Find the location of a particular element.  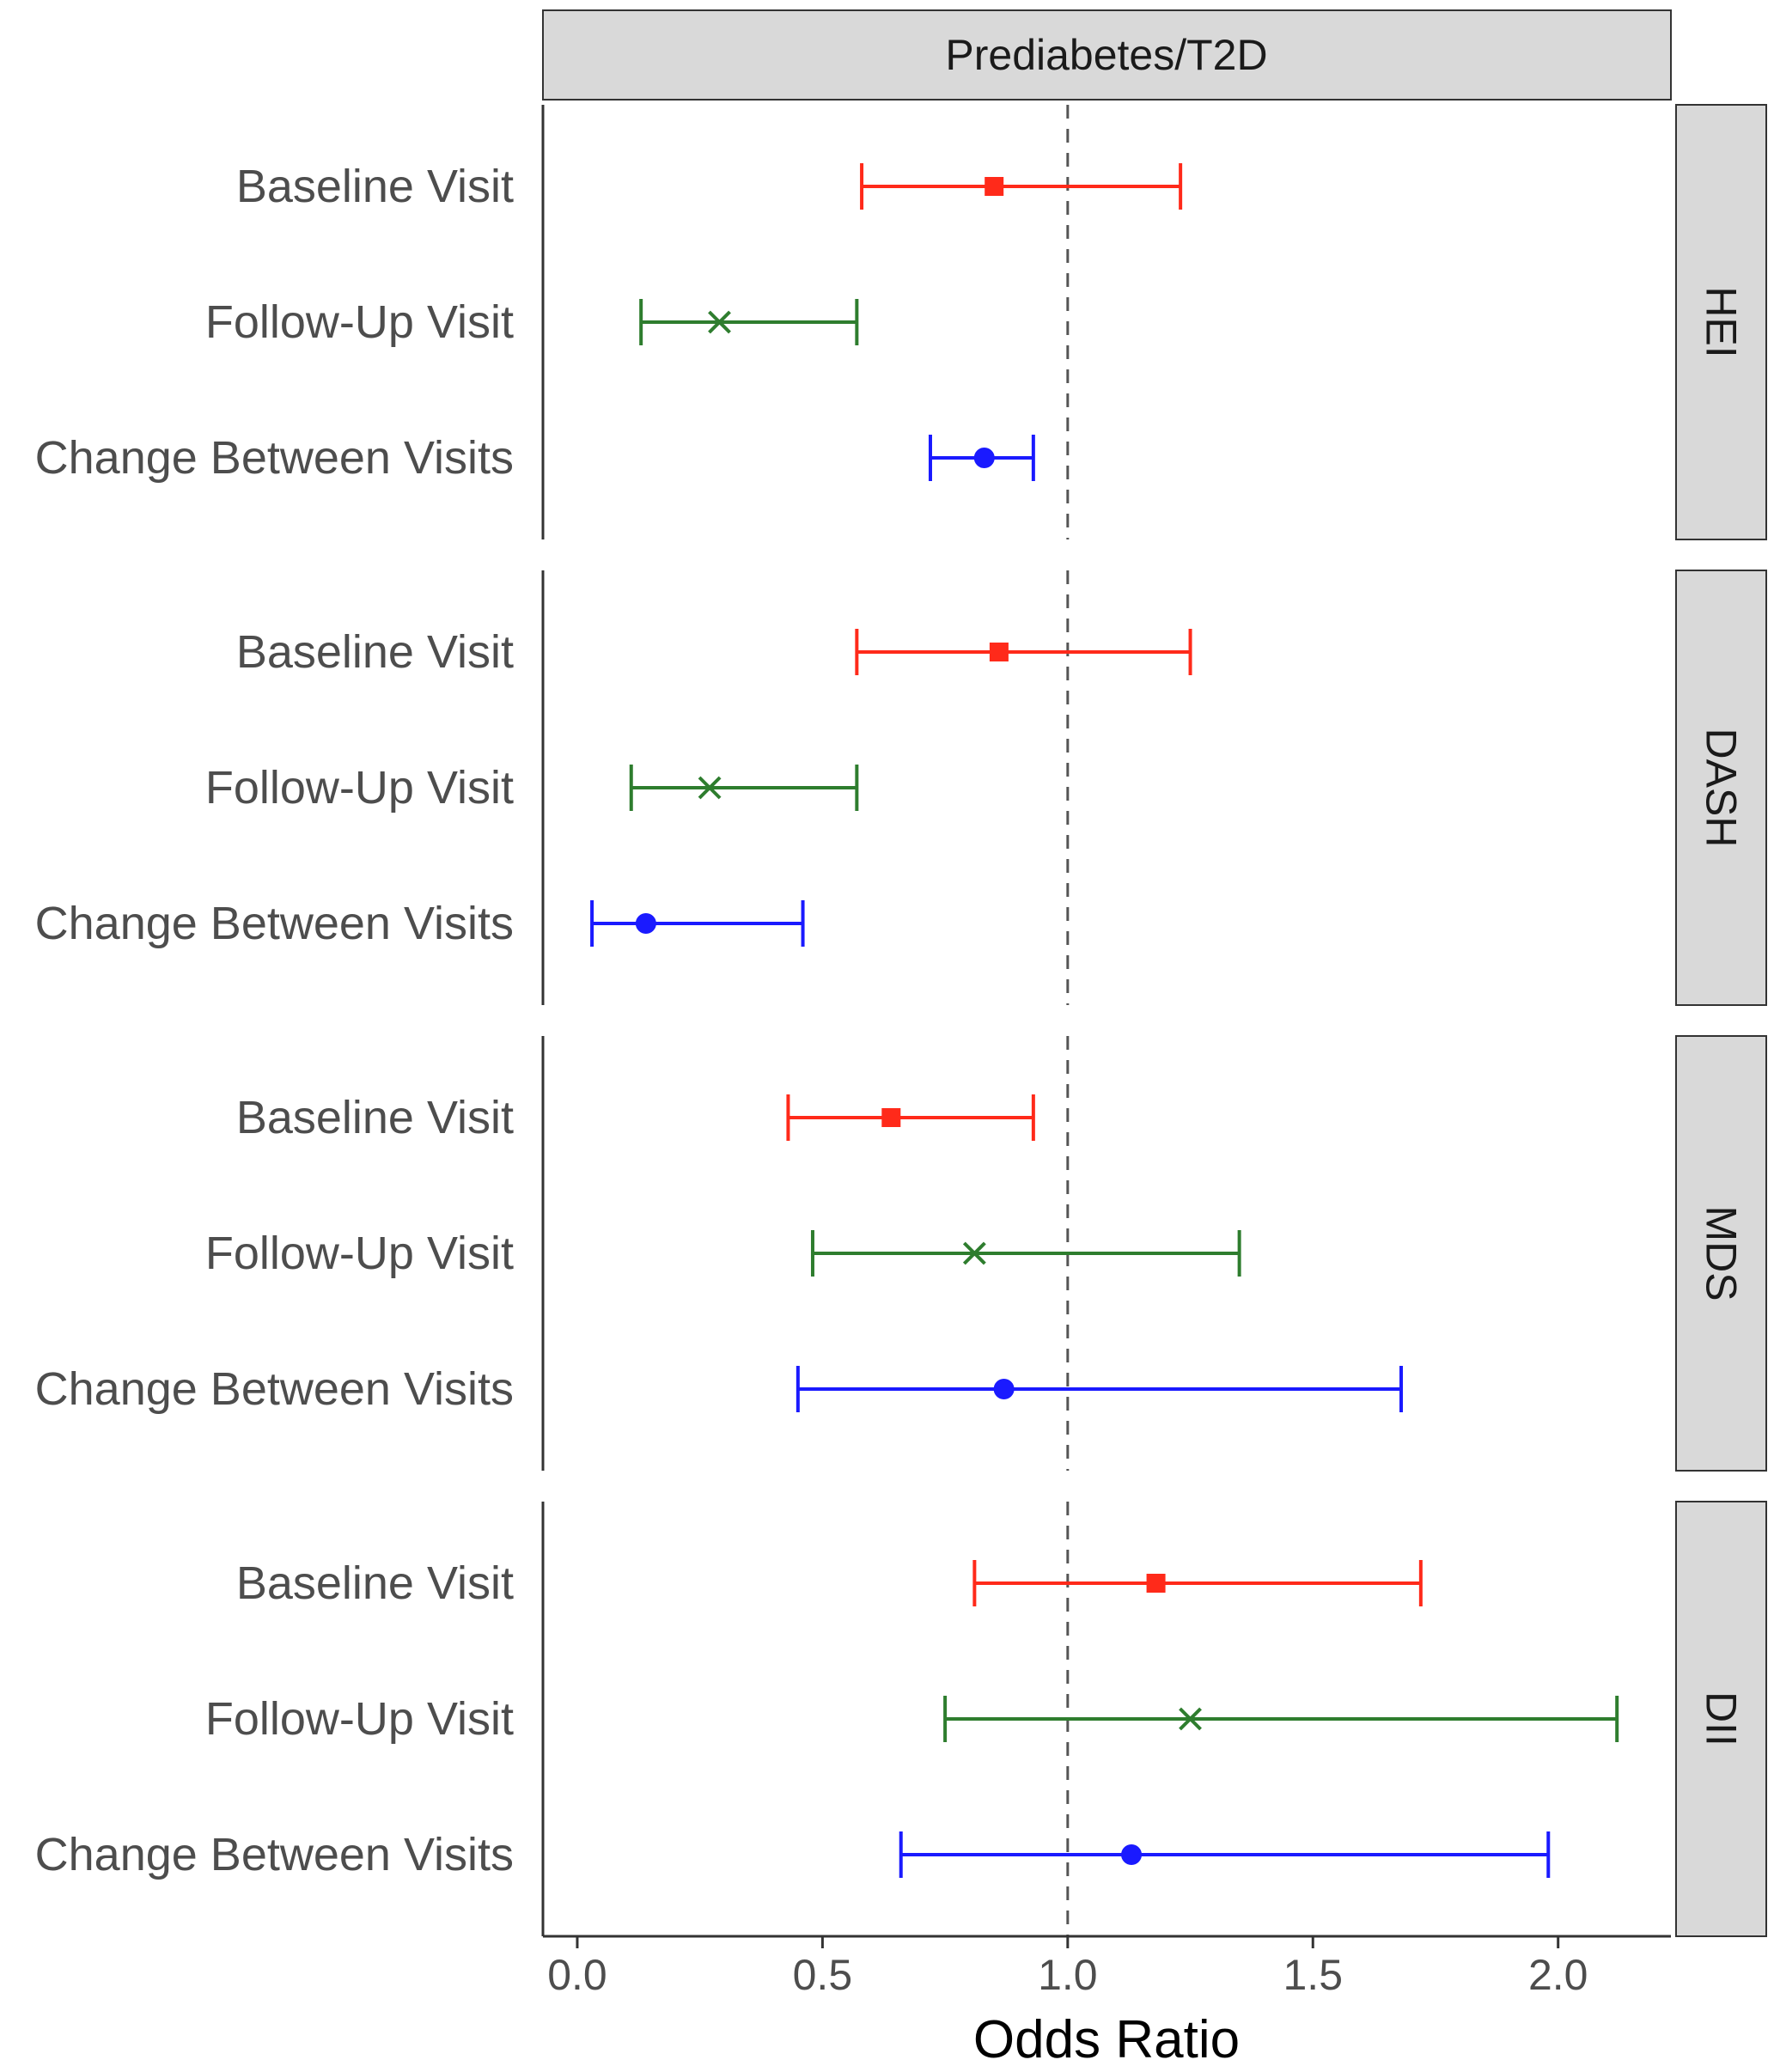

panel-strip-label: DASH is located at coordinates (1722, 788).